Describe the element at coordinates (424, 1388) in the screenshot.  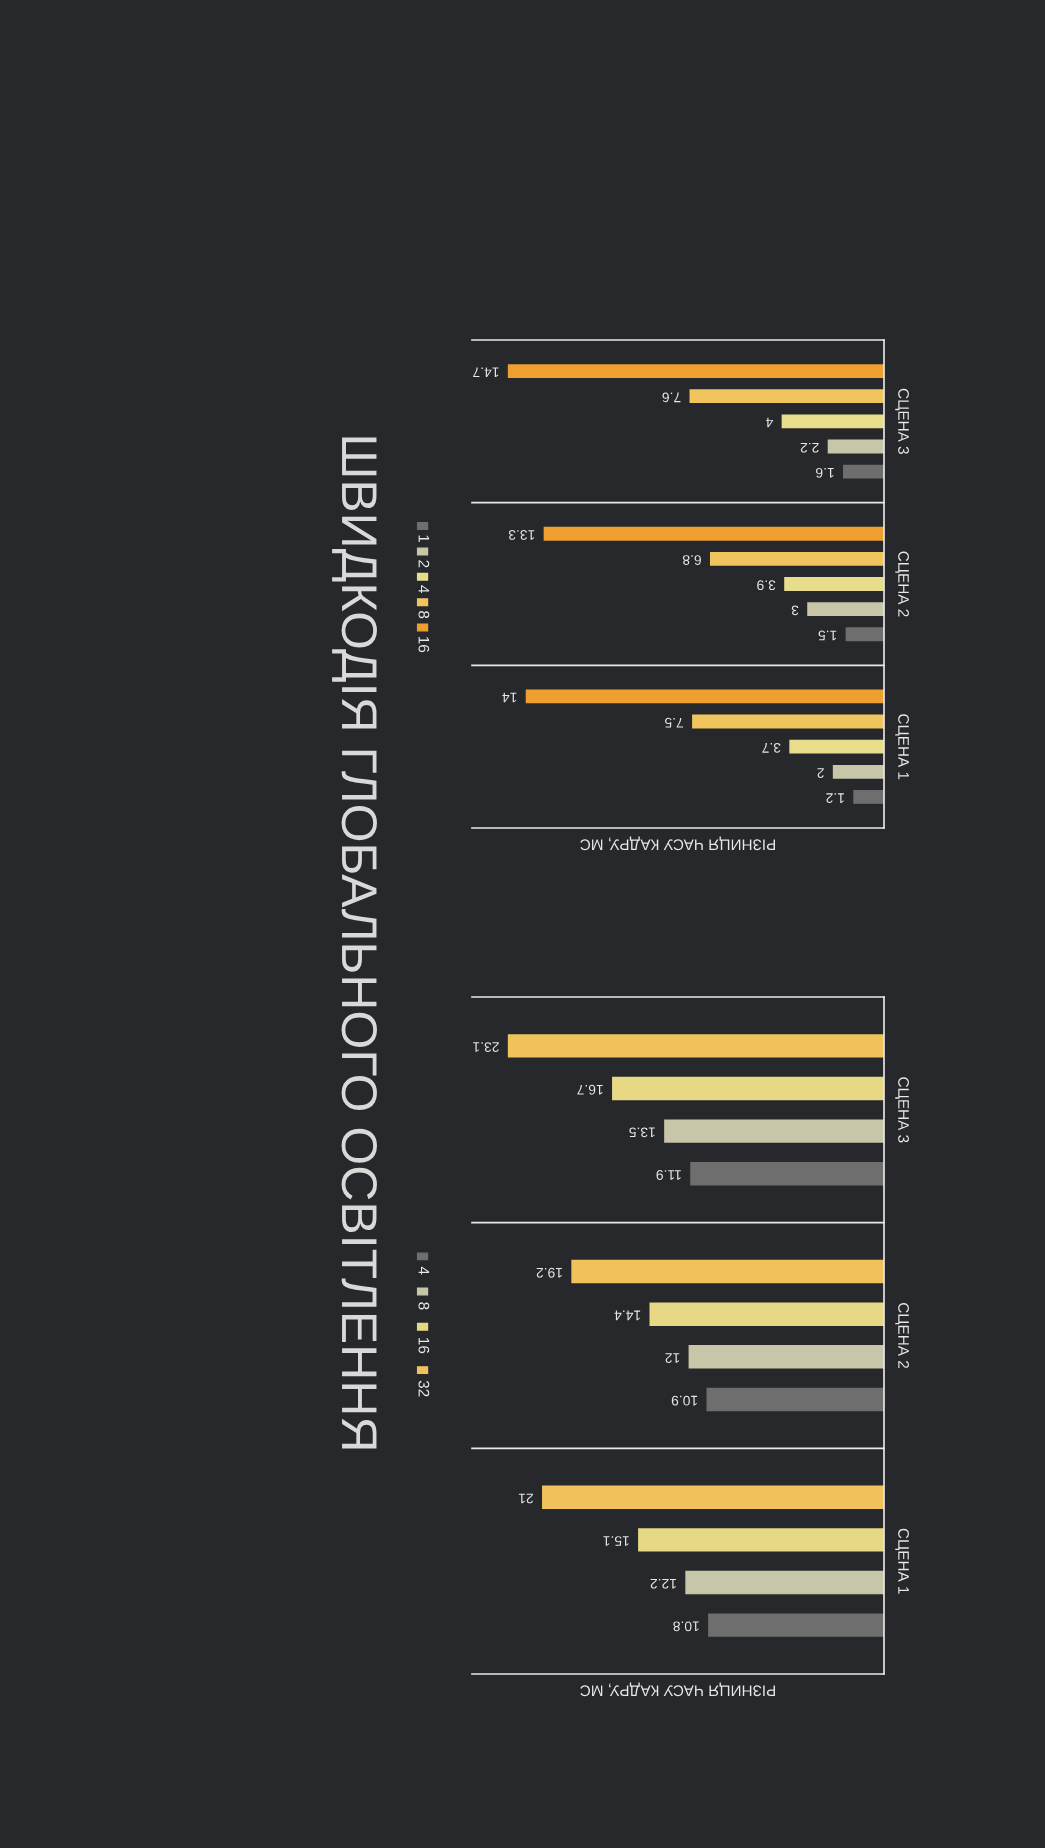
I see `legend-label: 32` at that location.